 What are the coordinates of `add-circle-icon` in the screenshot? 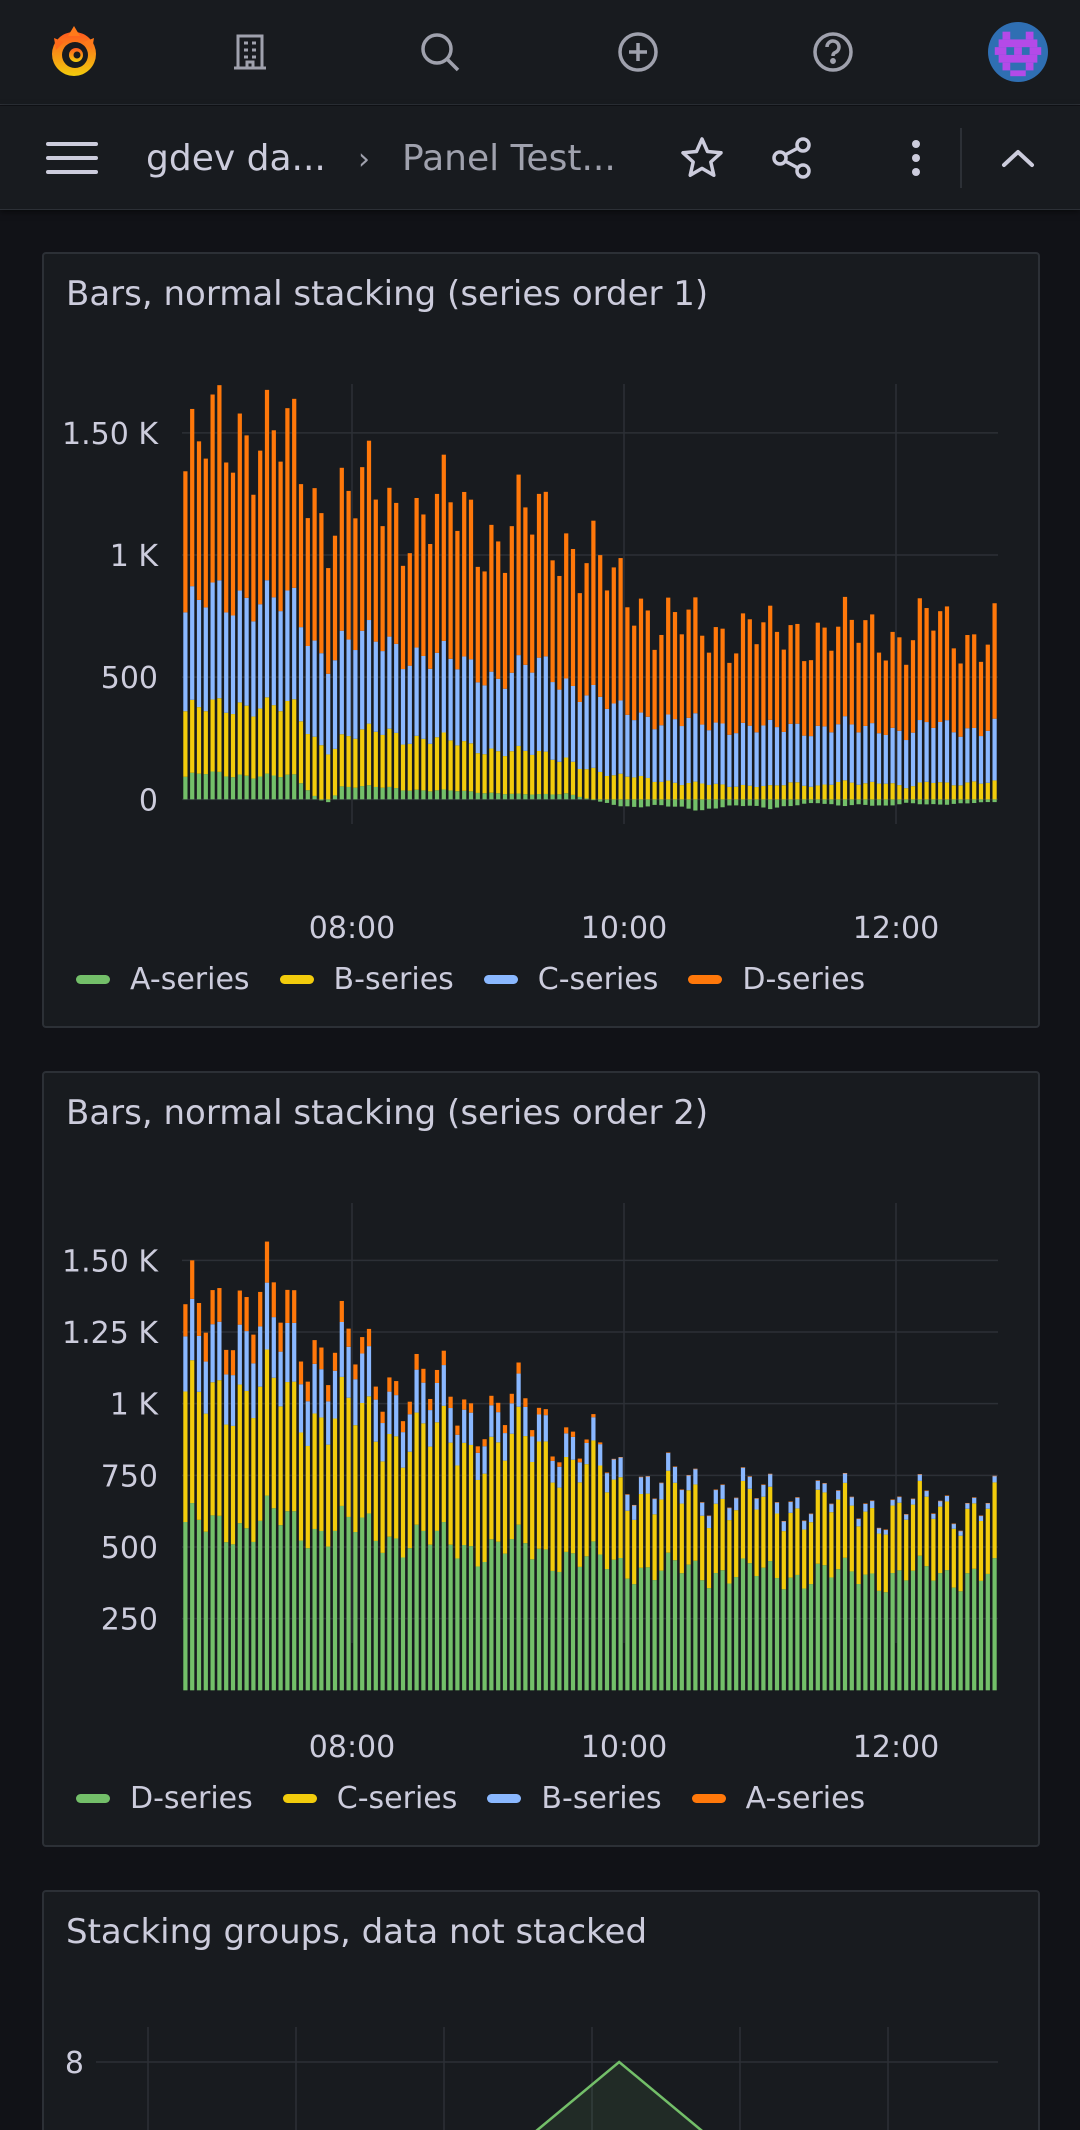 It's located at (638, 52).